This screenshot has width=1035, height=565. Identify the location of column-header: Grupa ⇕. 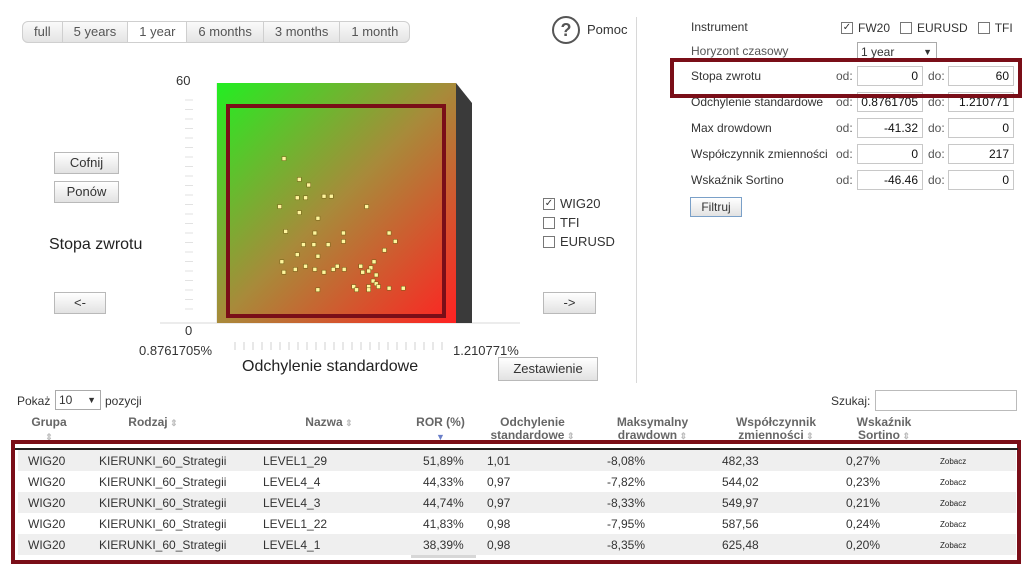
(49, 430).